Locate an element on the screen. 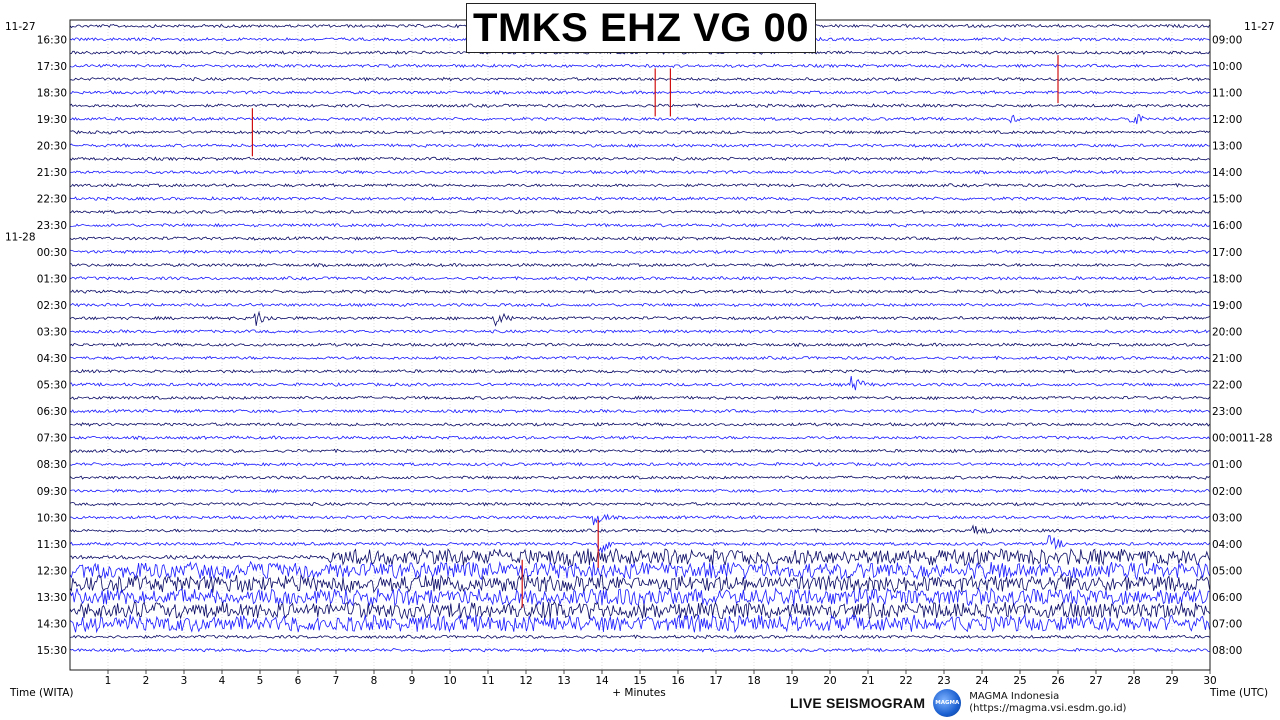 The width and height of the screenshot is (1280, 720). x-tick-label: 7 is located at coordinates (336, 681).